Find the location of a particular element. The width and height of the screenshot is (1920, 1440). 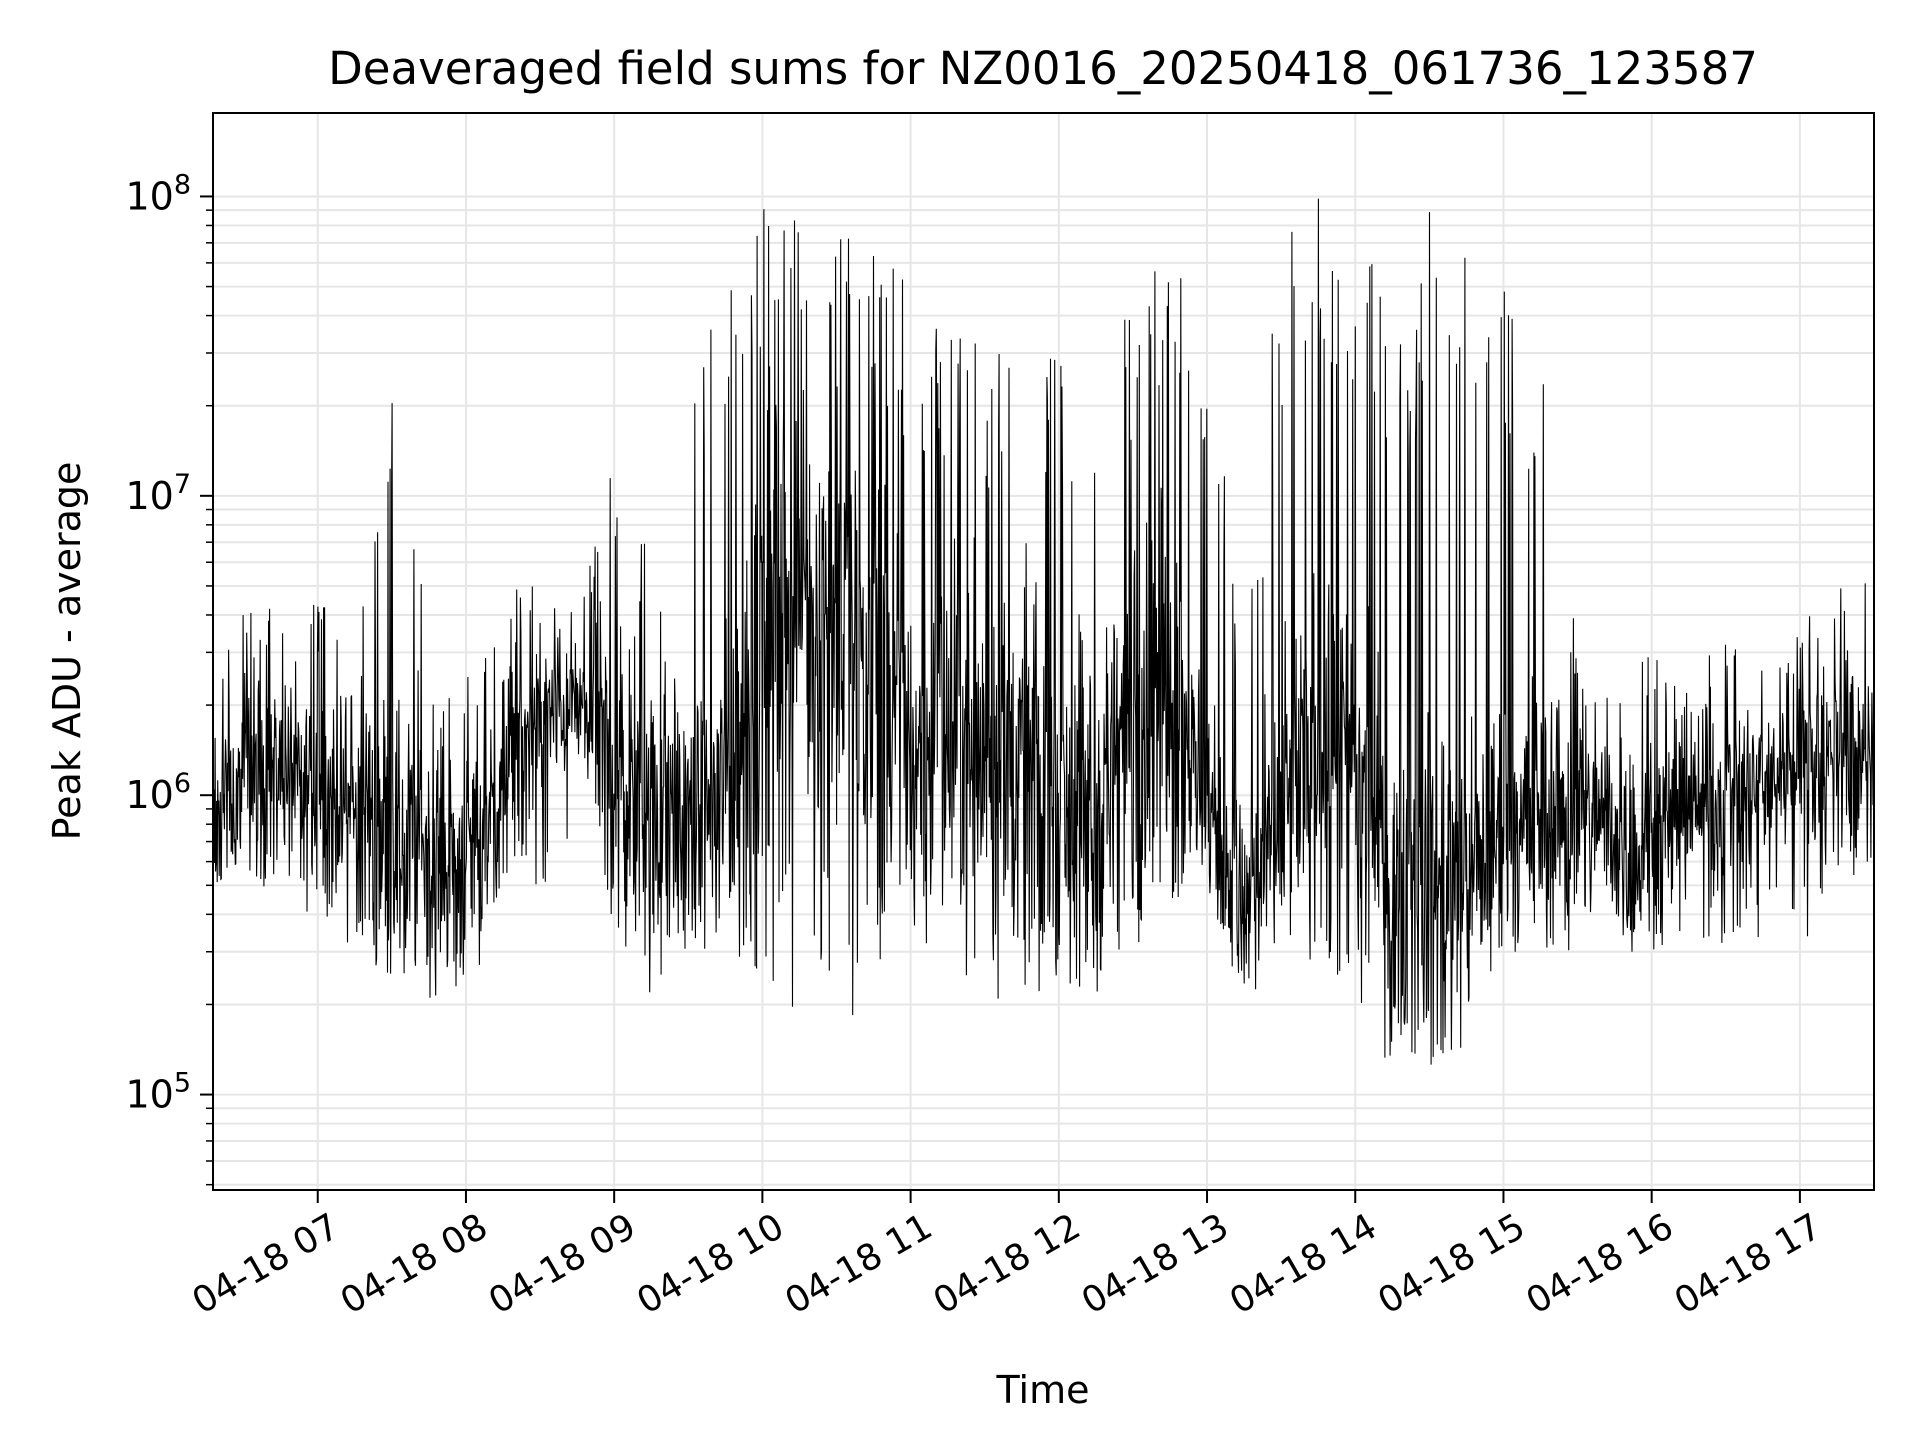

y-tick-label: 108 is located at coordinates (158, 193).